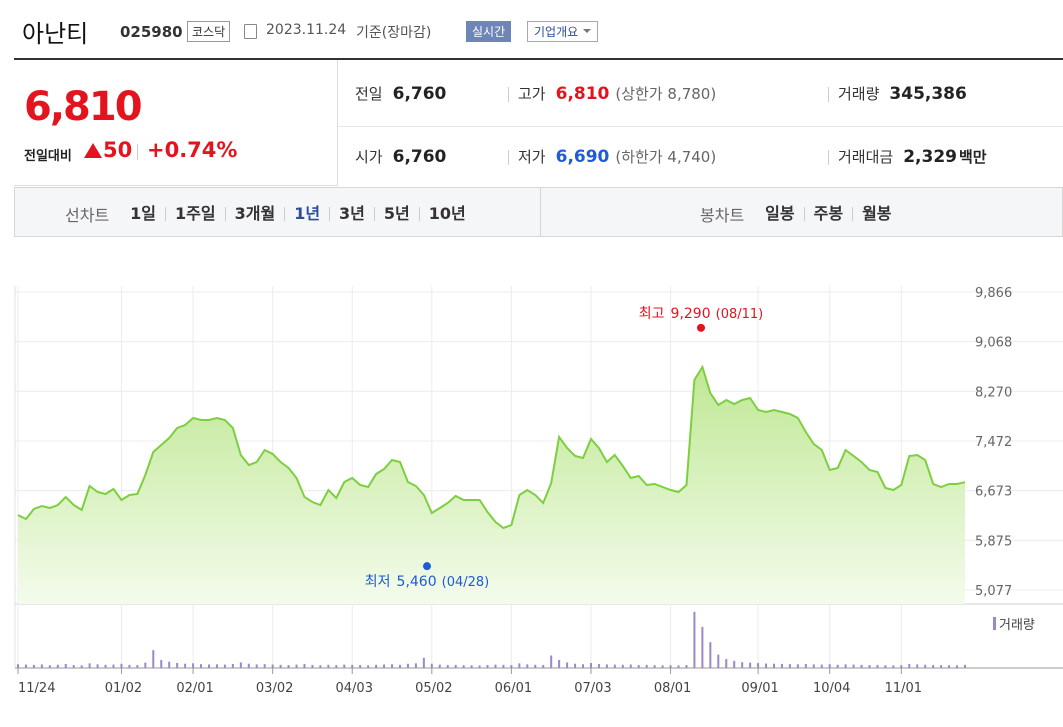 The height and width of the screenshot is (727, 1063). Describe the element at coordinates (800, 214) in the screenshot. I see `candle-tabs: 봉차트 일봉 주봉 월봉` at that location.